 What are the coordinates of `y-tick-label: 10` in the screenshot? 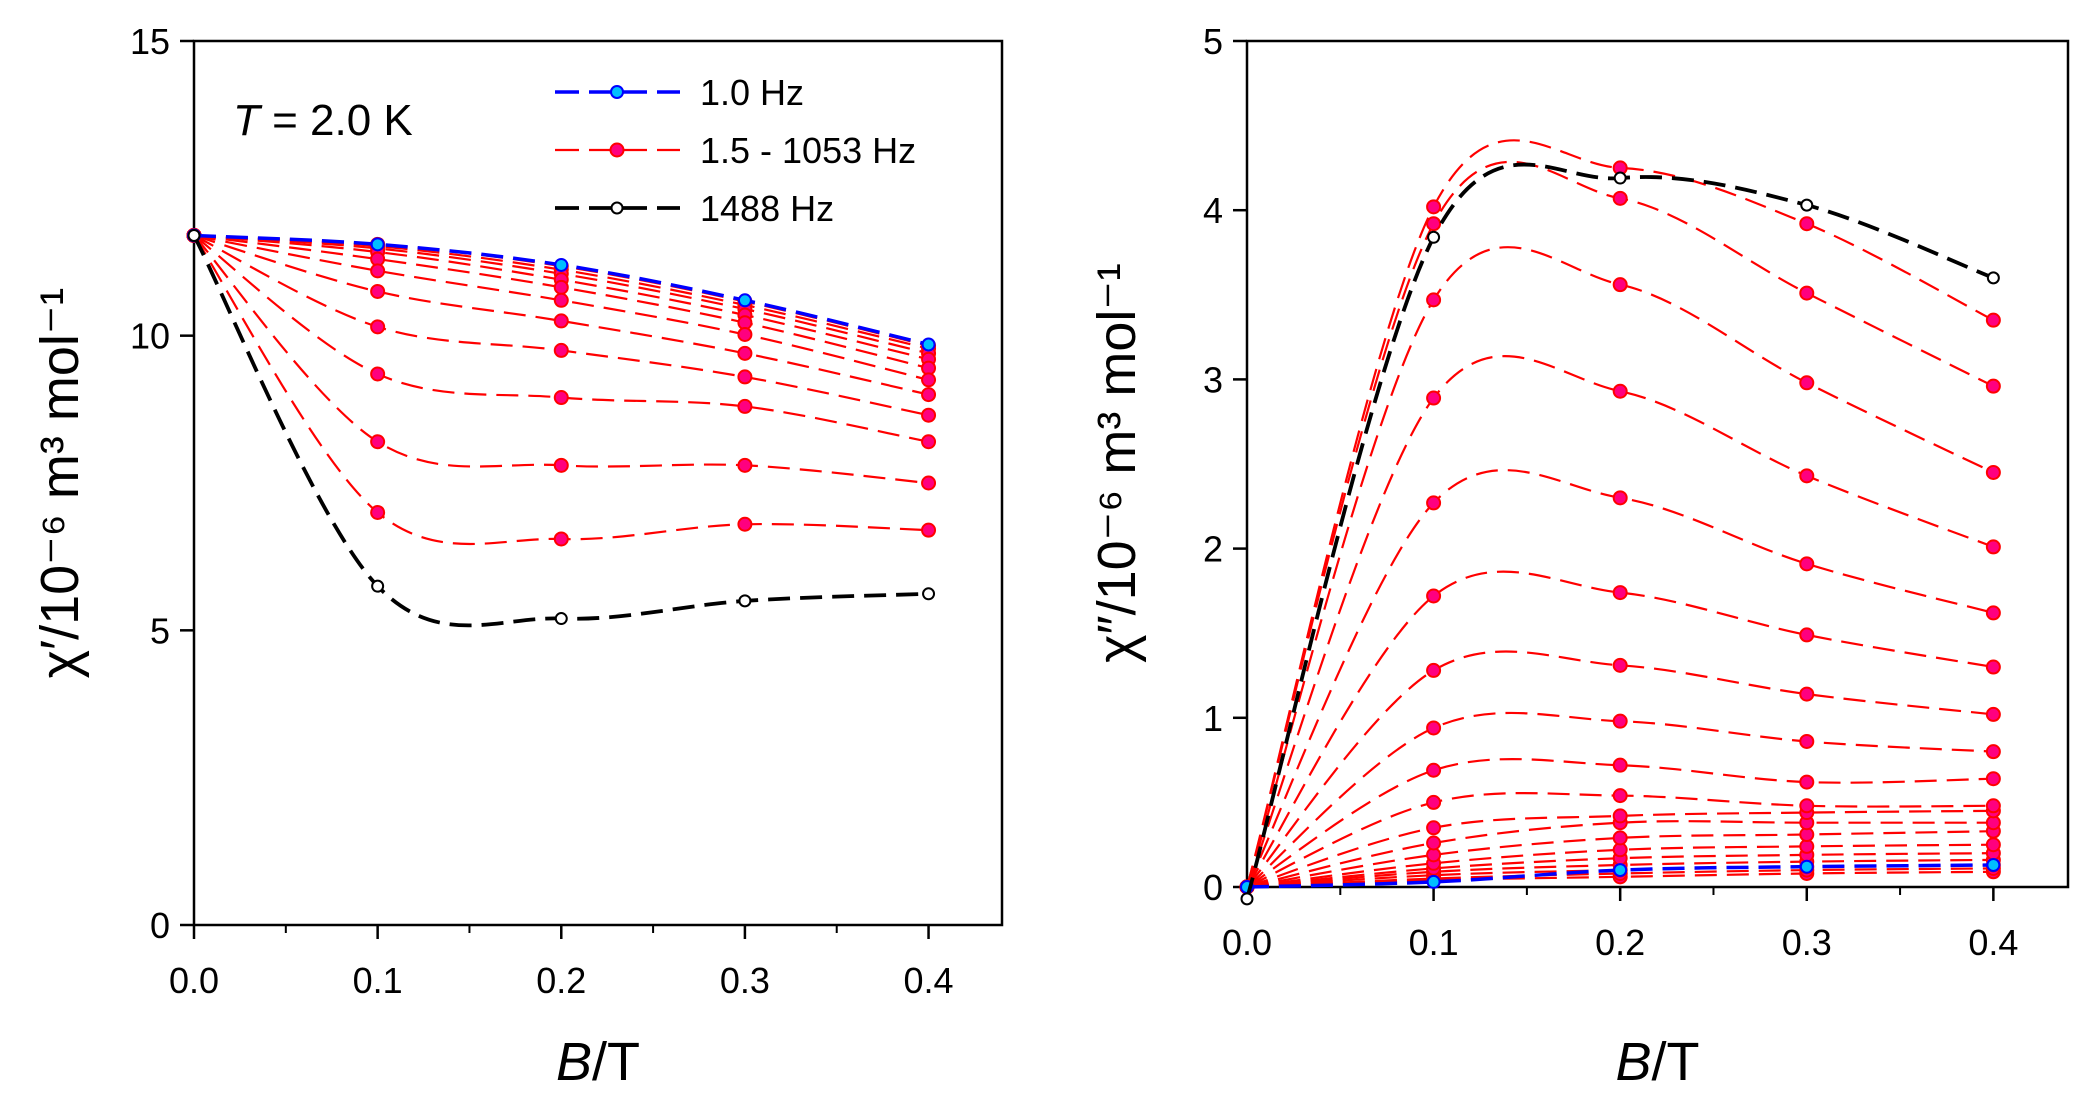 It's located at (150, 336).